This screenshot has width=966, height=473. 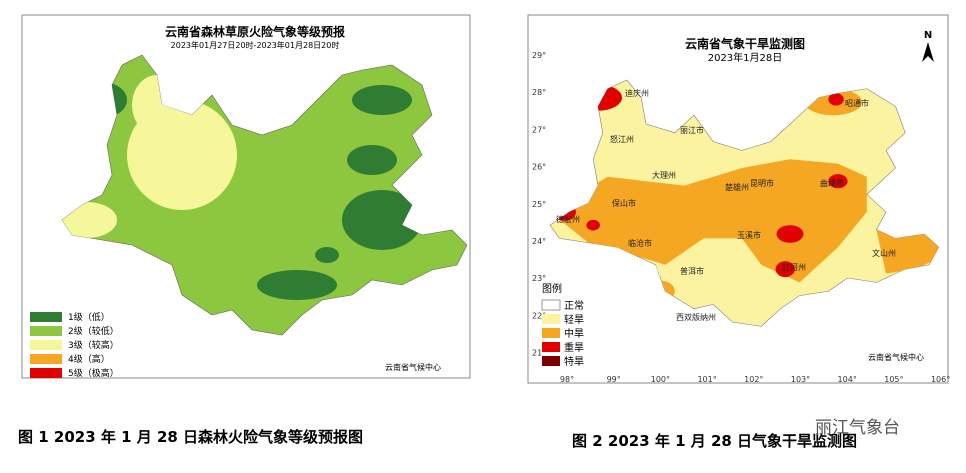 What do you see at coordinates (847, 379) in the screenshot?
I see `lon-label: 104°` at bounding box center [847, 379].